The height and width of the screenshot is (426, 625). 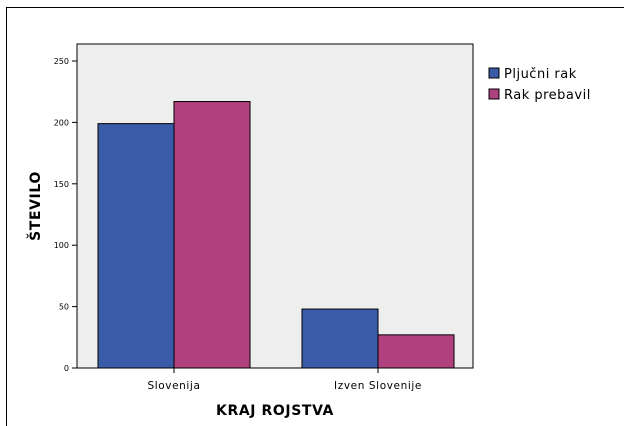 I want to click on y-tick-label: 100, so click(x=61, y=245).